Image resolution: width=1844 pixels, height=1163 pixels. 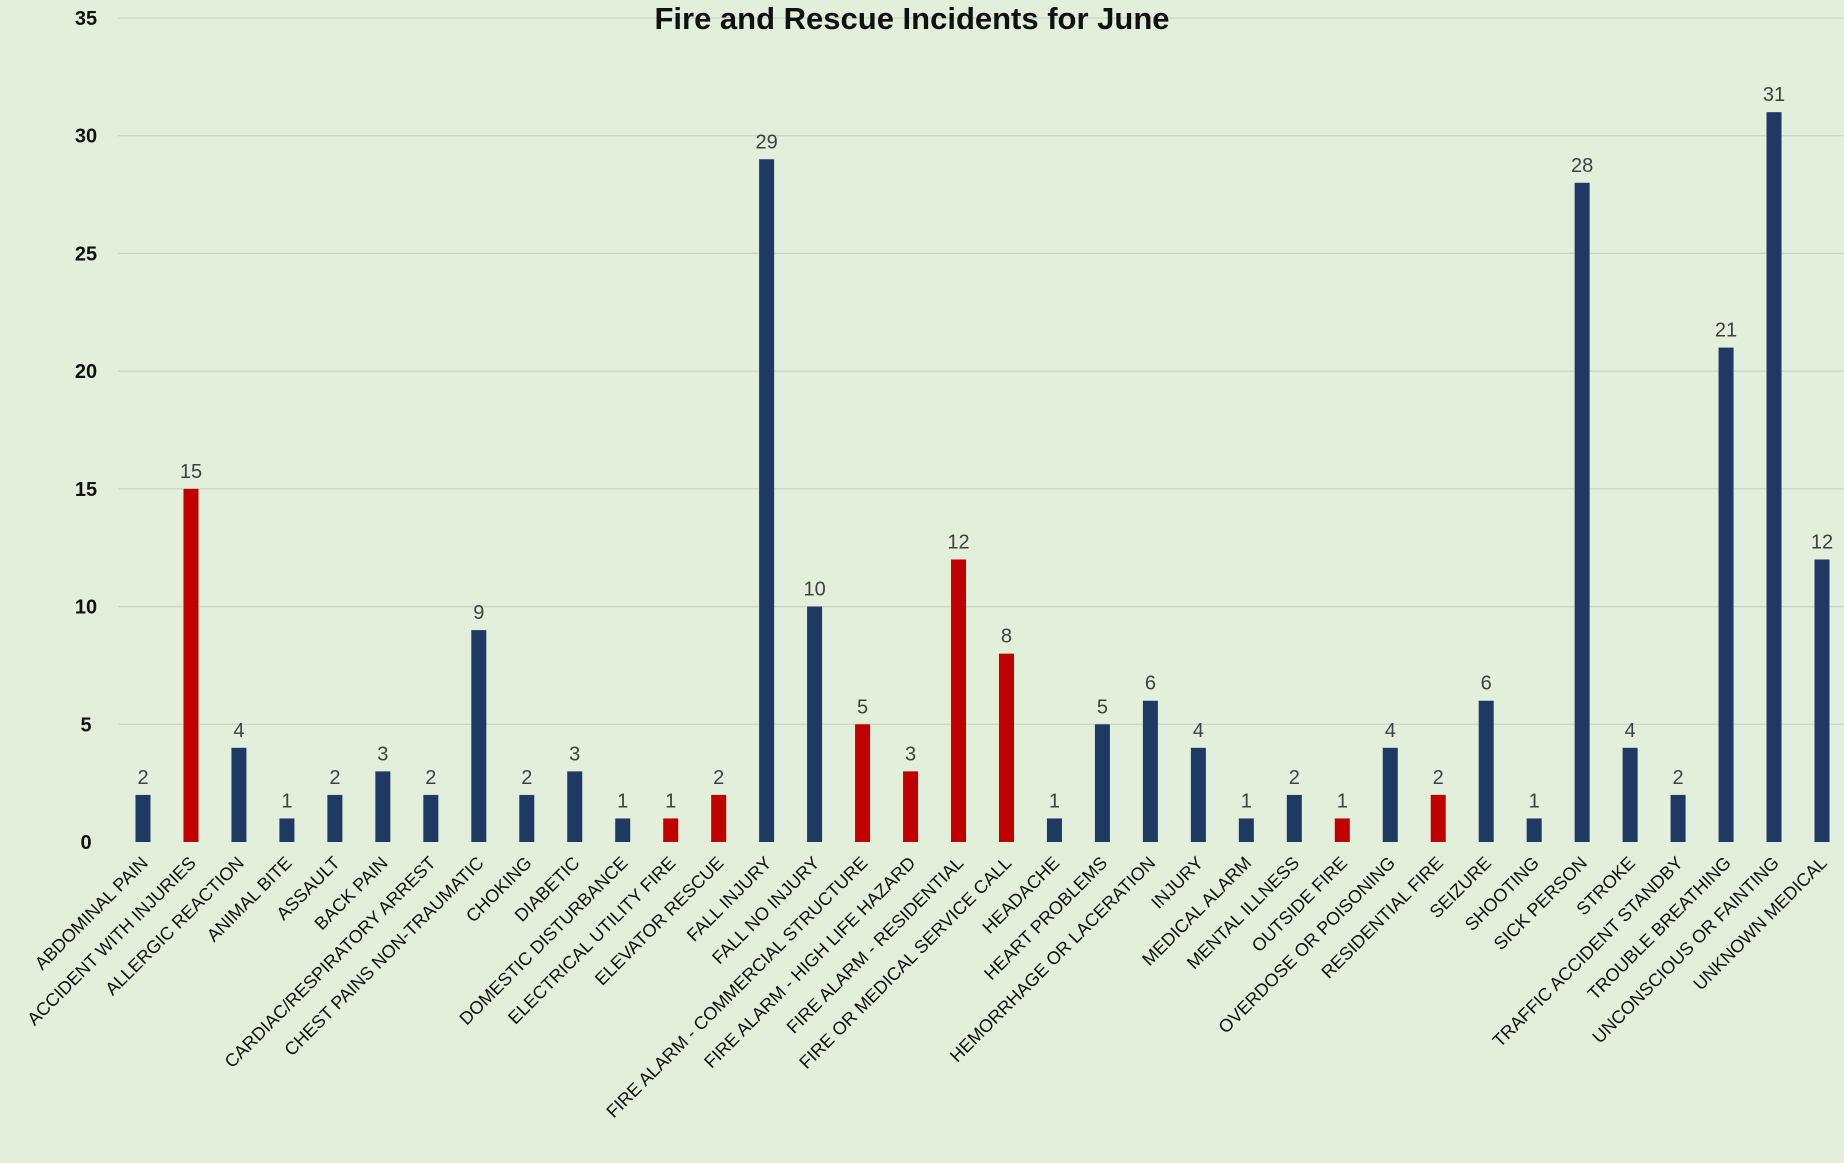 I want to click on data-label: 9, so click(x=478, y=613).